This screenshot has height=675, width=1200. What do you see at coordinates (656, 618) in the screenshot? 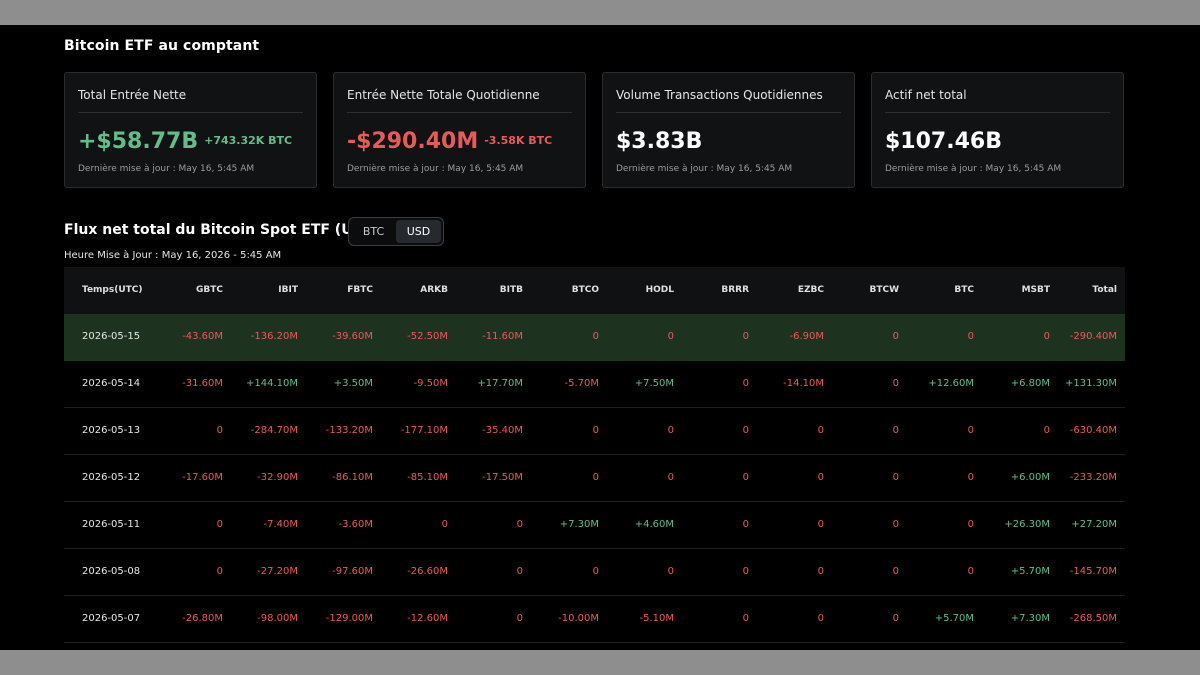
I see `cell-hodl: -5.10M` at bounding box center [656, 618].